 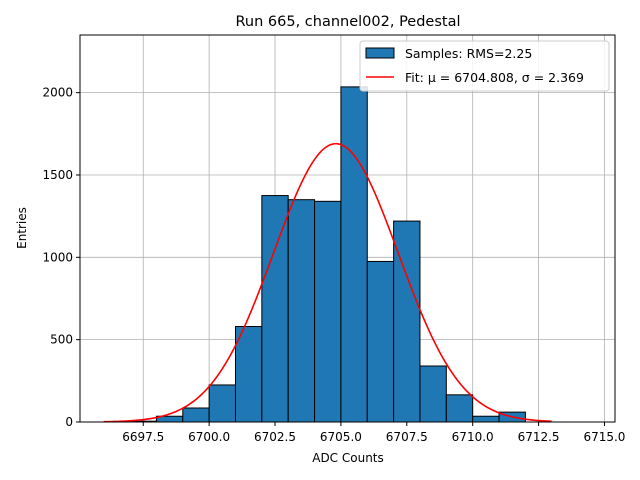 I want to click on y-axis-label: Entries, so click(x=22, y=228).